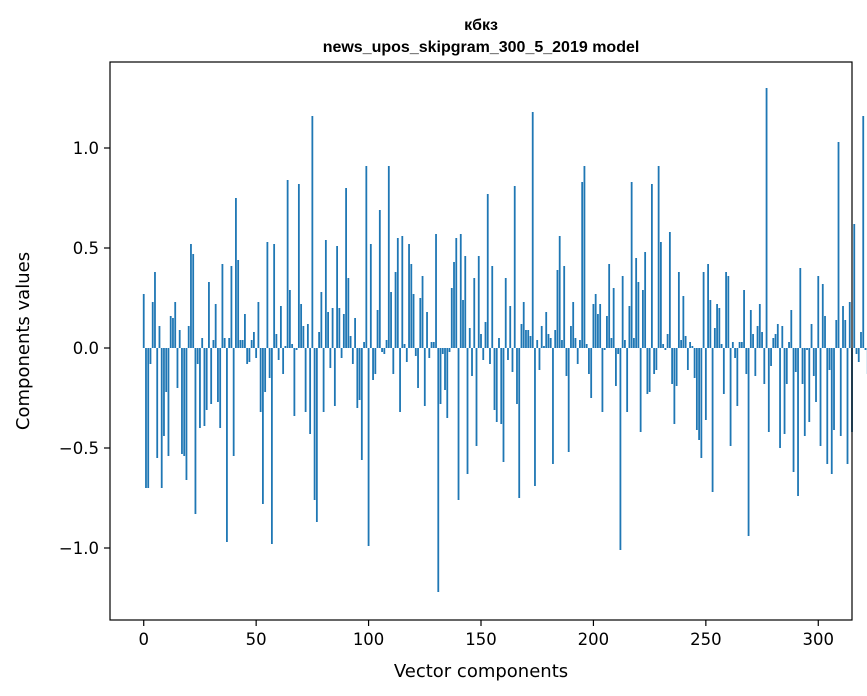  What do you see at coordinates (594, 639) in the screenshot?
I see `x-tick-label: 200` at bounding box center [594, 639].